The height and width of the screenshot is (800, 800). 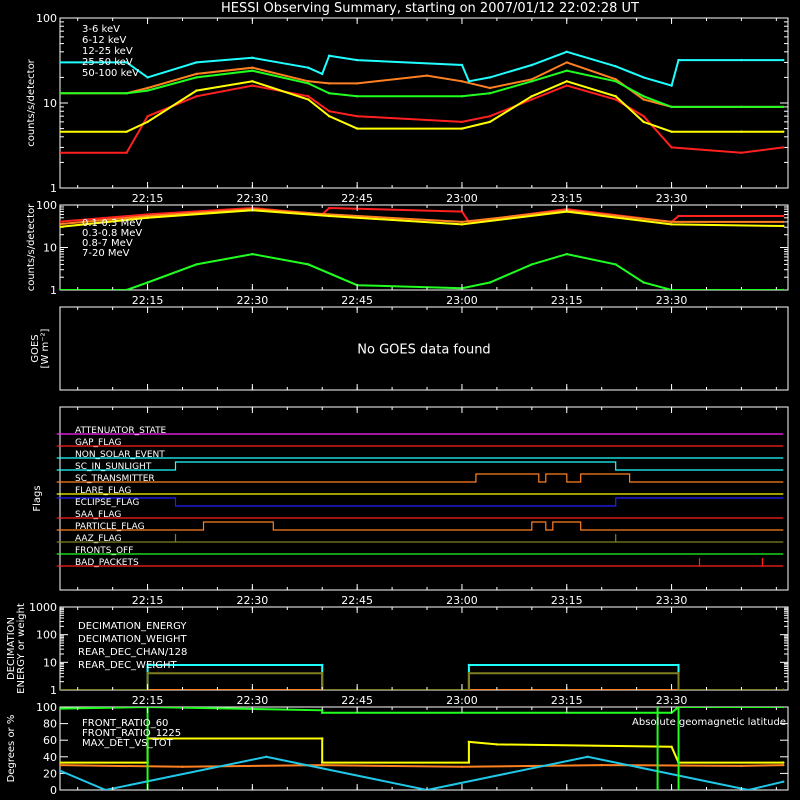 I want to click on time-tick-label: 22:30, so click(x=253, y=600).